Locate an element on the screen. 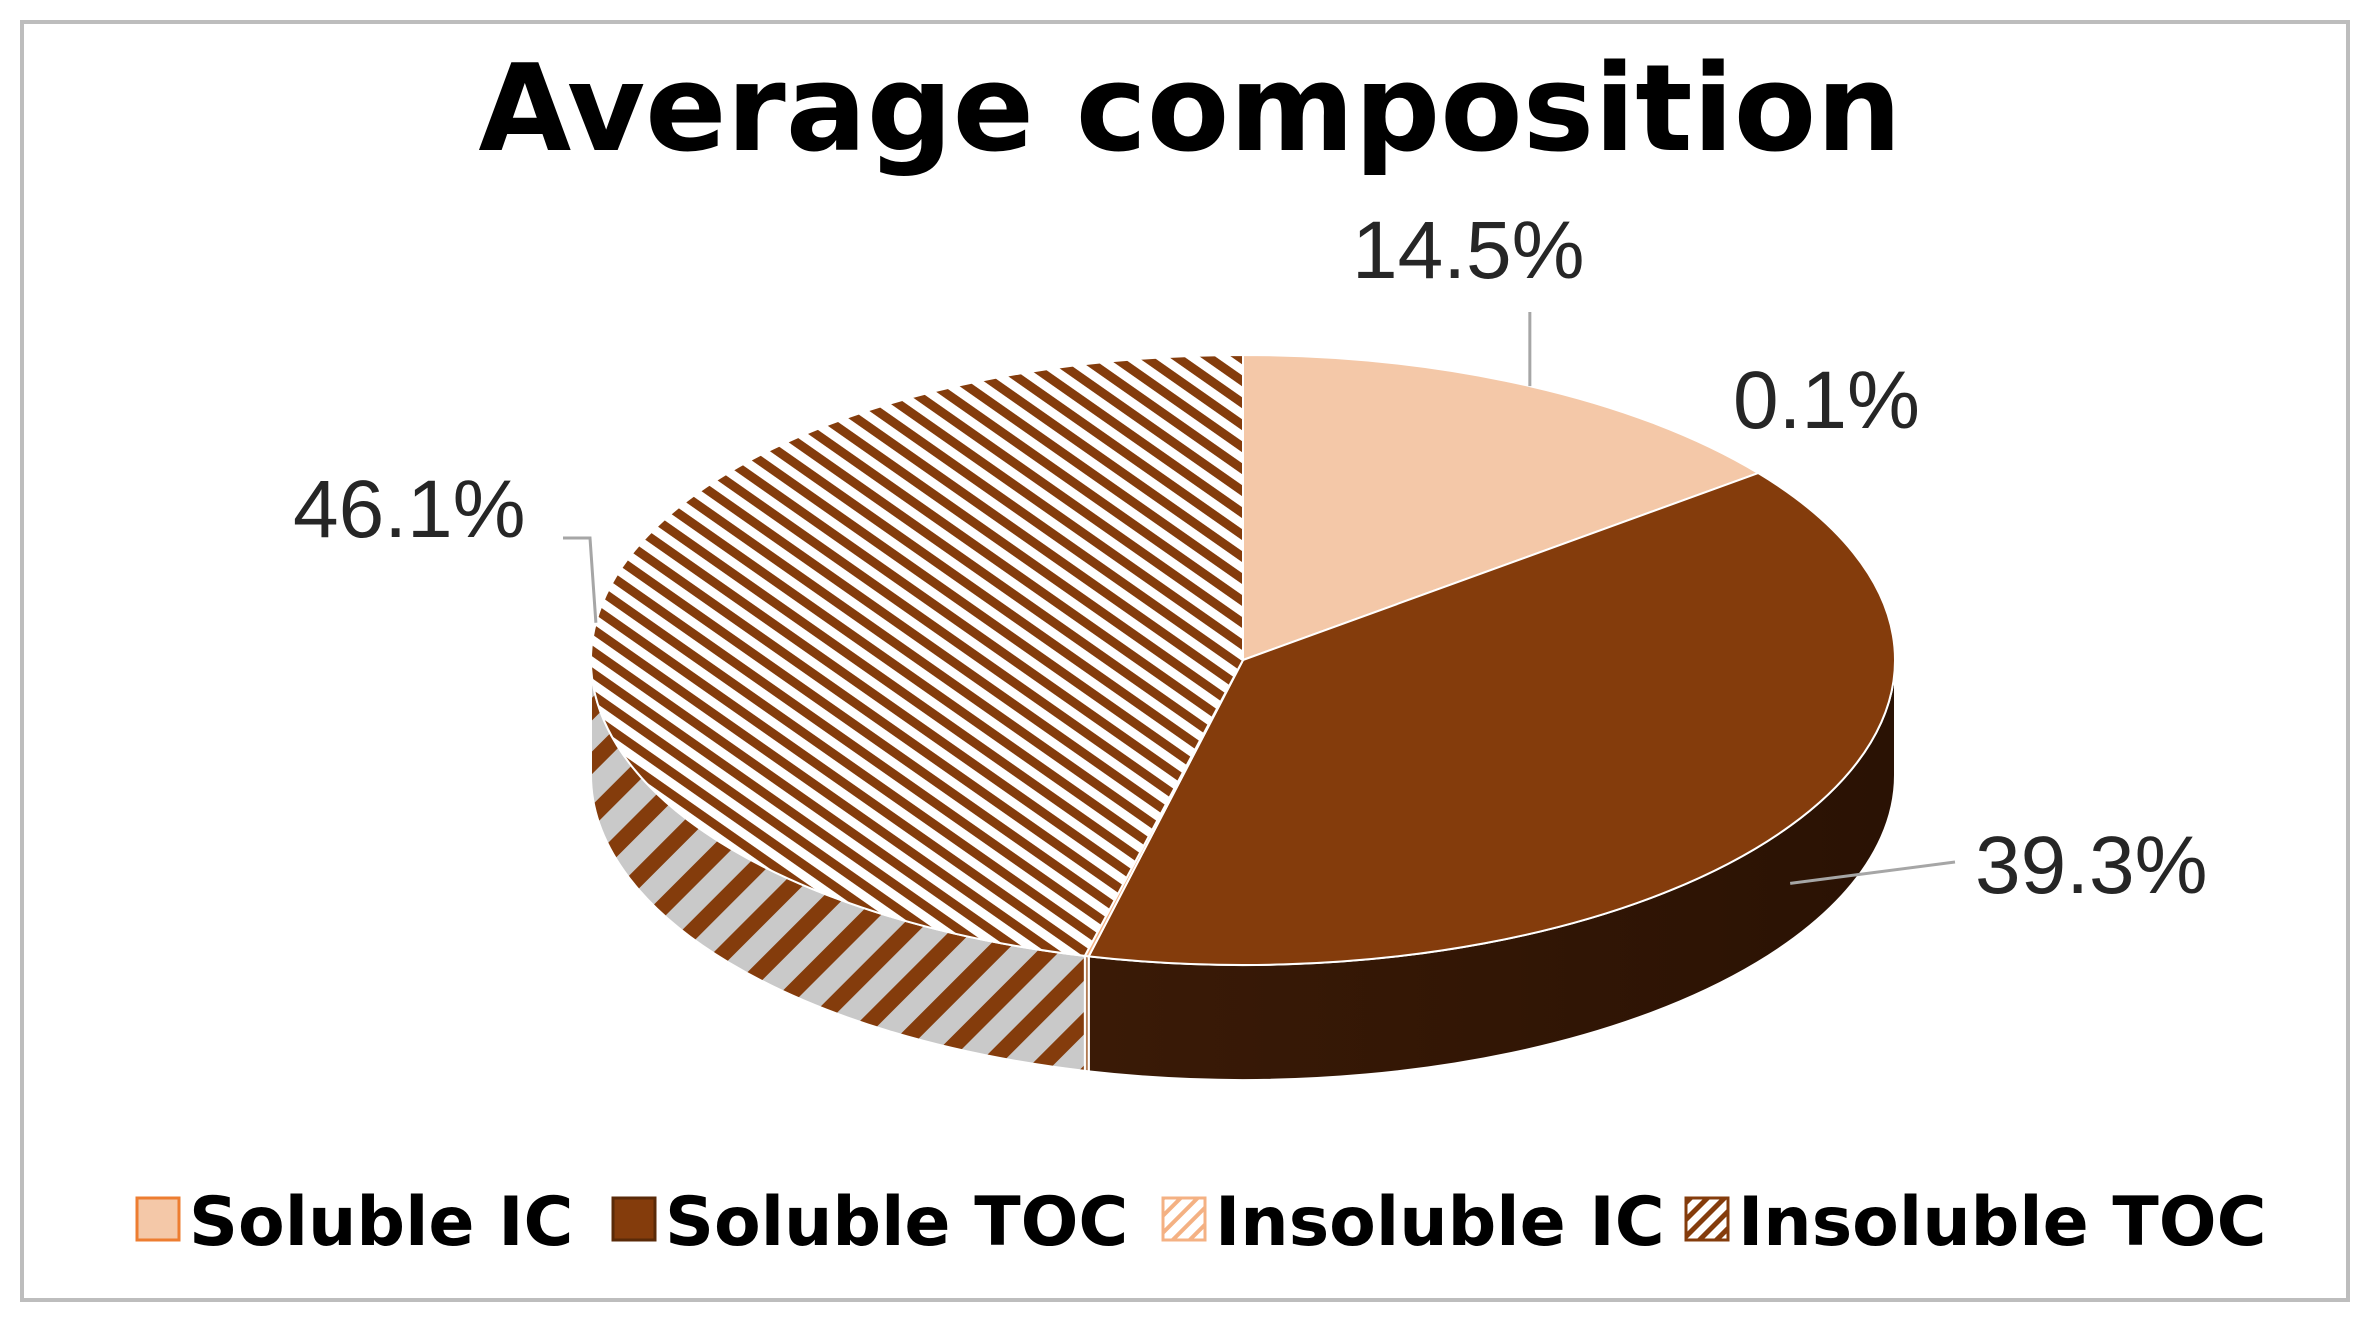  legend-swatch-soluble-toc is located at coordinates (634, 1219).